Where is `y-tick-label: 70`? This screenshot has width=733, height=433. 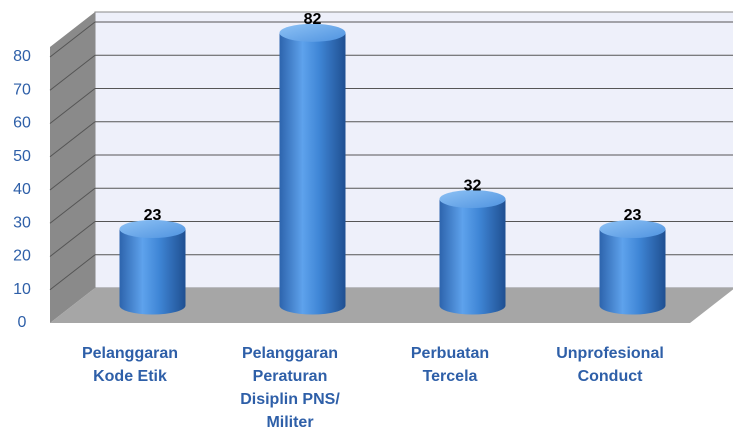
y-tick-label: 70 is located at coordinates (22, 89).